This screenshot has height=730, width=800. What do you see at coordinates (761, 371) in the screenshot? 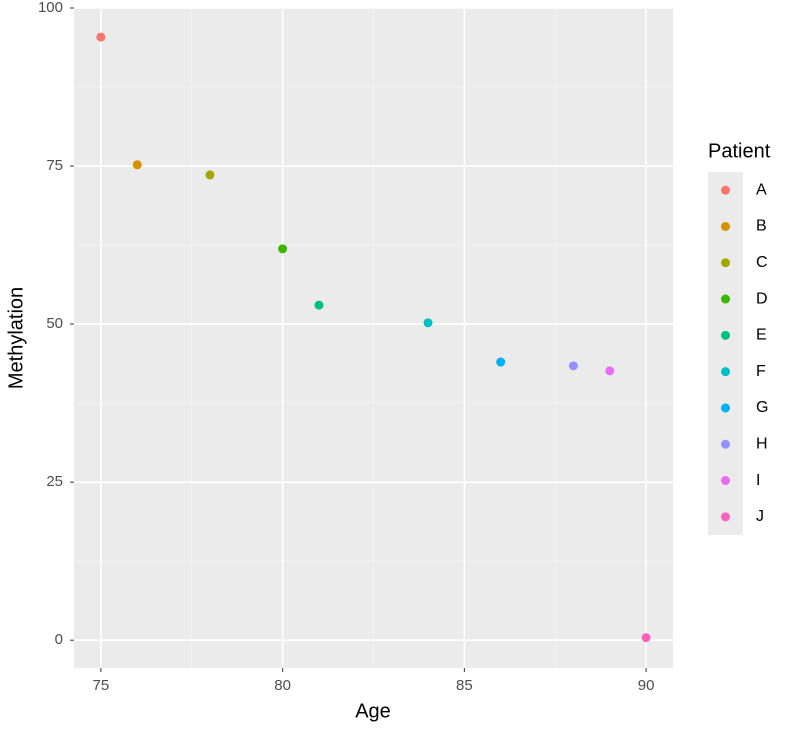
I see `legend-text: F` at bounding box center [761, 371].